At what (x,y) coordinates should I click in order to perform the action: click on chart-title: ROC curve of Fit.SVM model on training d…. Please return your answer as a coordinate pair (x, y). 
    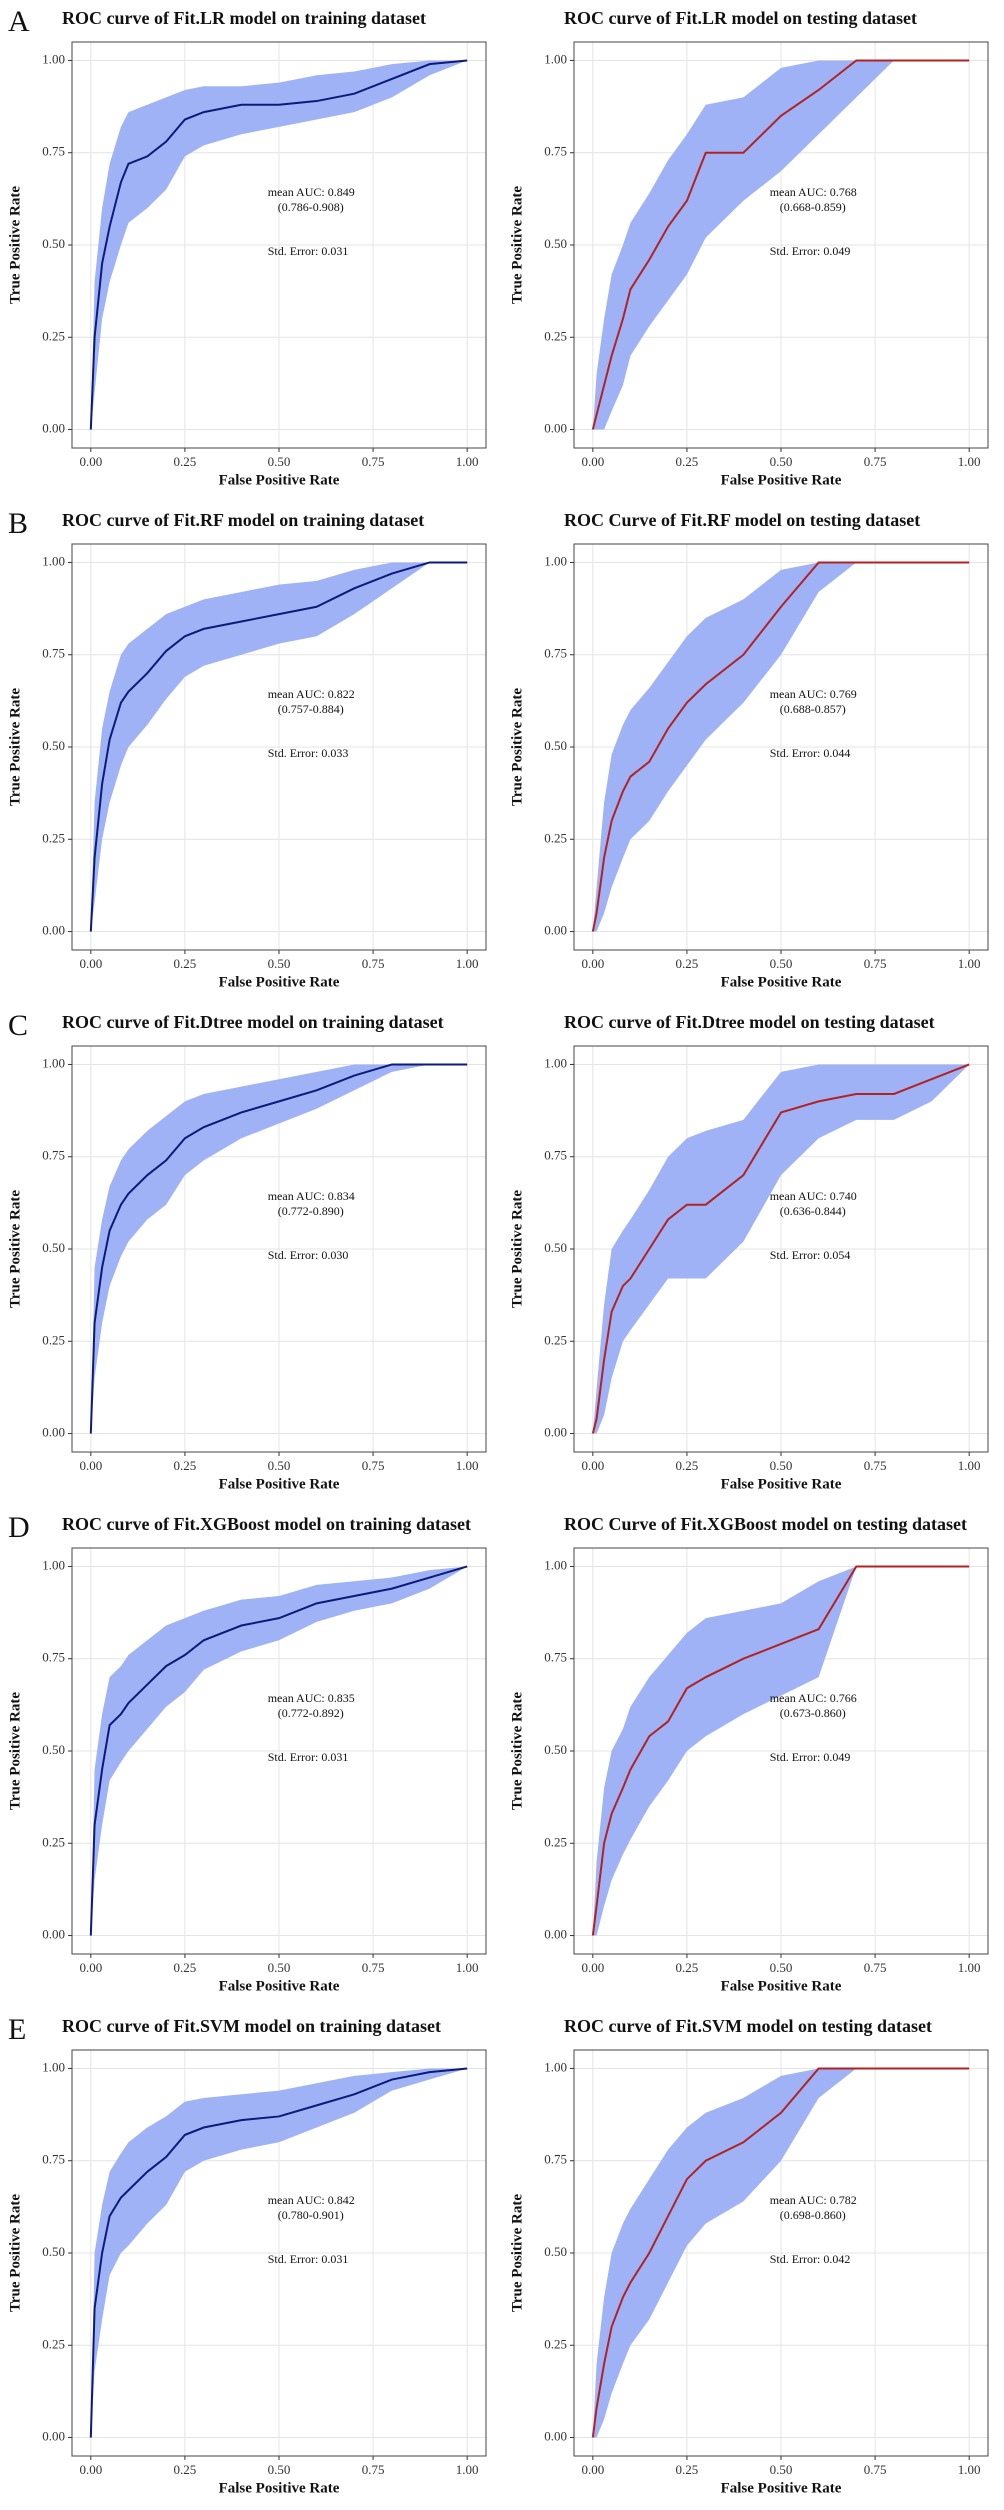
    Looking at the image, I should click on (251, 2026).